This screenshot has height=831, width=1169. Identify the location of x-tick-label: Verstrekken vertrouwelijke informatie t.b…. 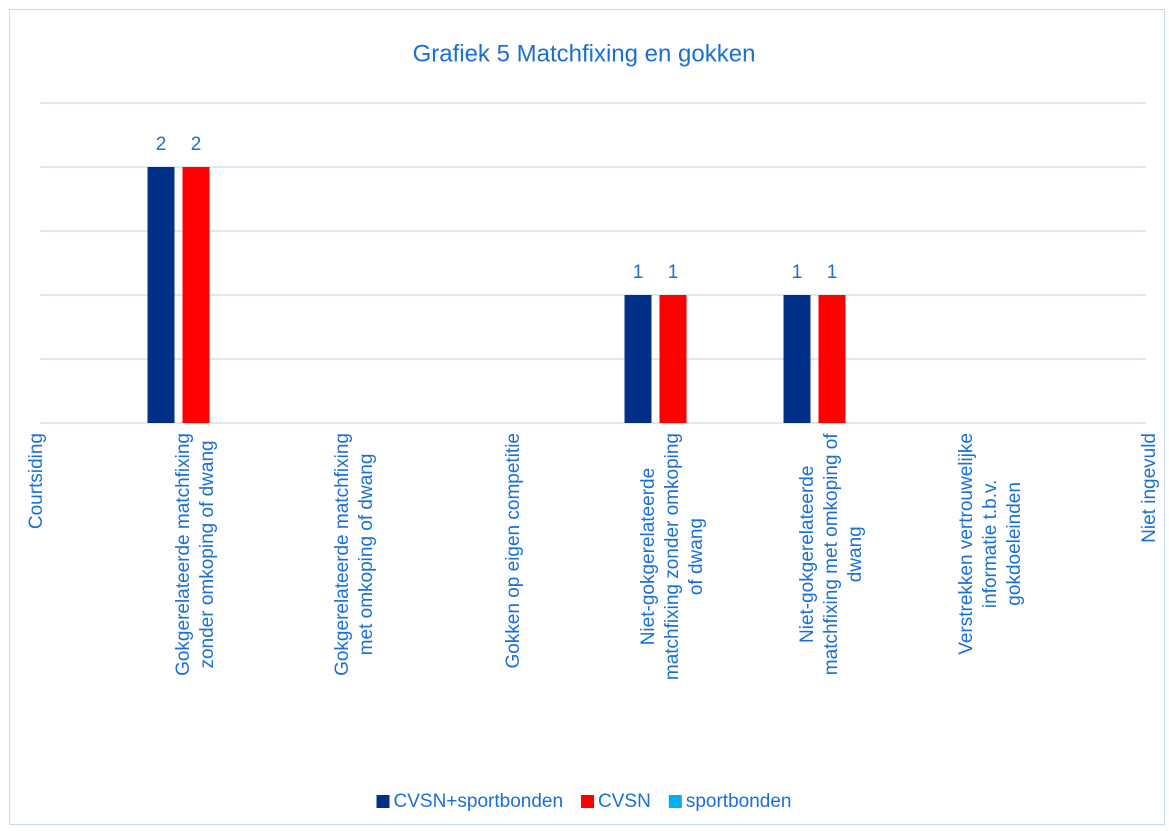
(990, 544).